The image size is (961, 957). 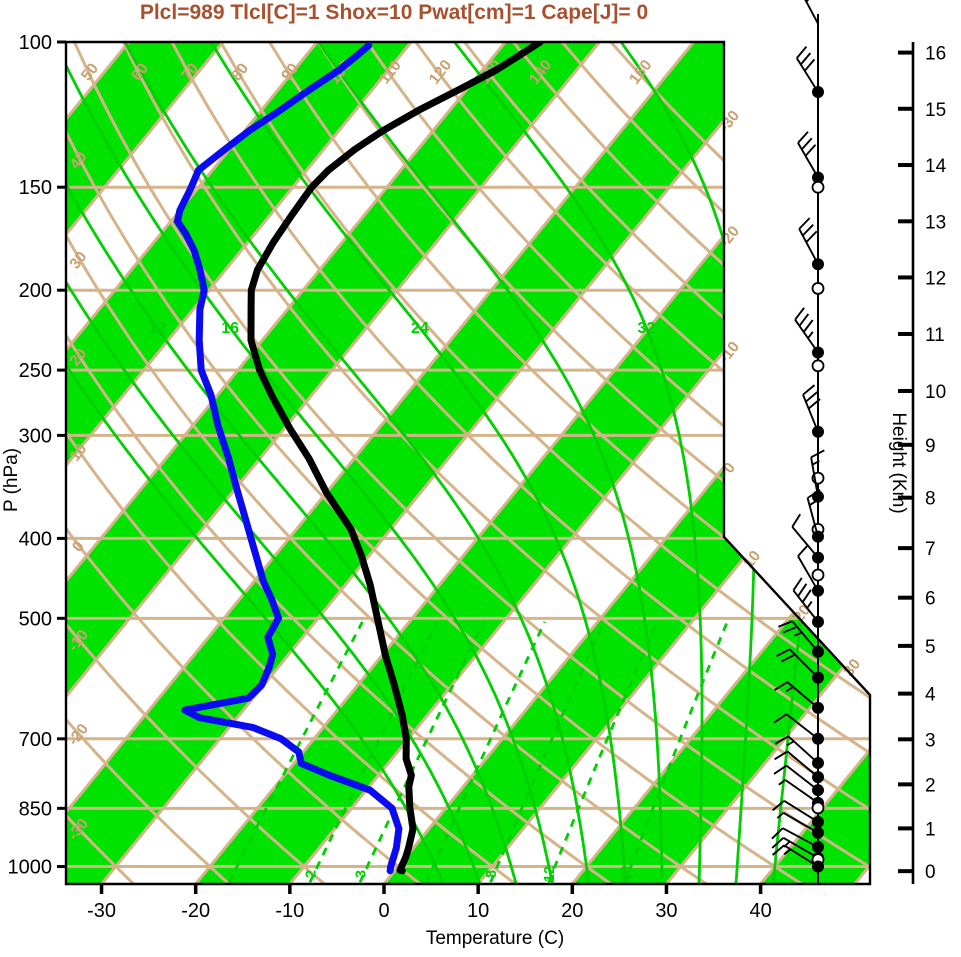 I want to click on temperature-tick-label: -20, so click(x=195, y=911).